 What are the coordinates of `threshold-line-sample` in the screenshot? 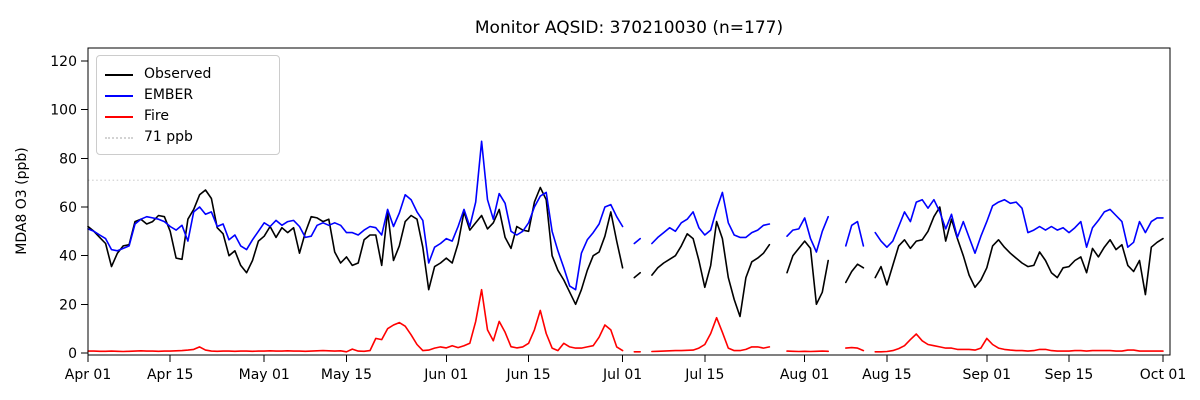 It's located at (119, 137).